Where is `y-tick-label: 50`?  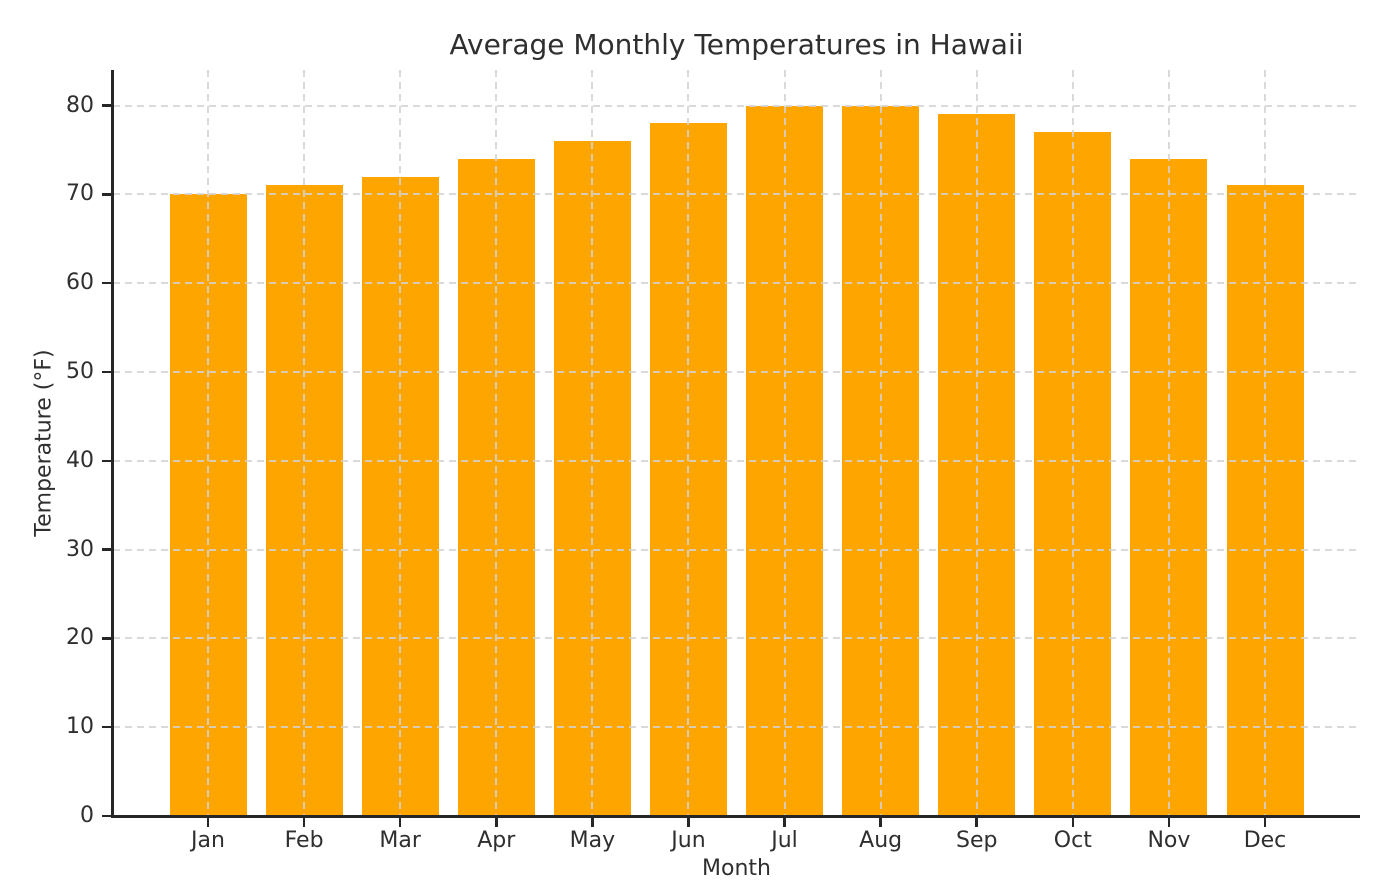
y-tick-label: 50 is located at coordinates (80, 371).